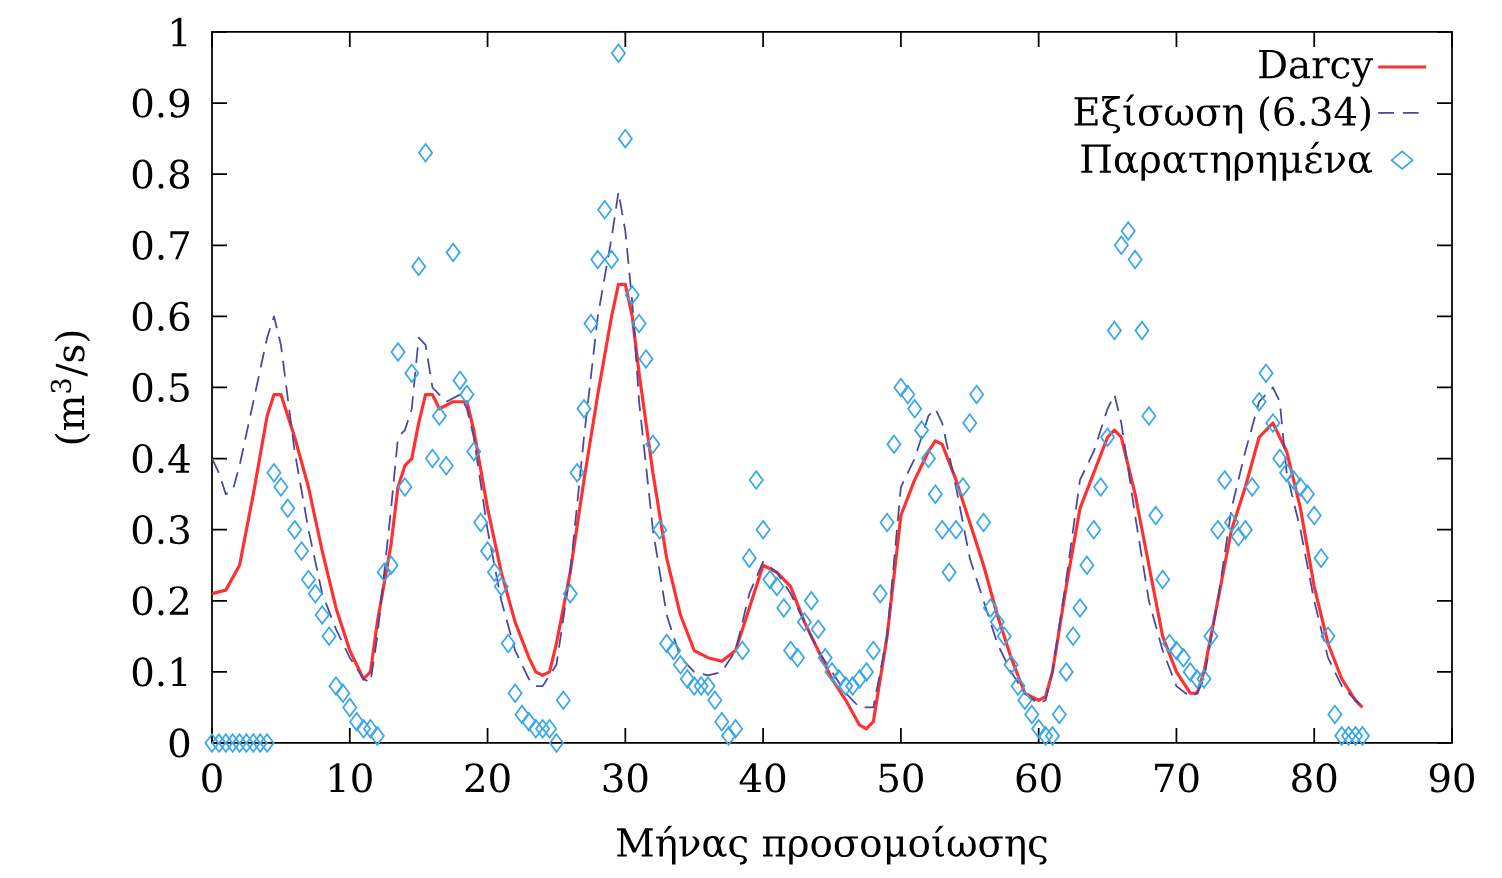  I want to click on y-tick-label: 0.2, so click(160, 601).